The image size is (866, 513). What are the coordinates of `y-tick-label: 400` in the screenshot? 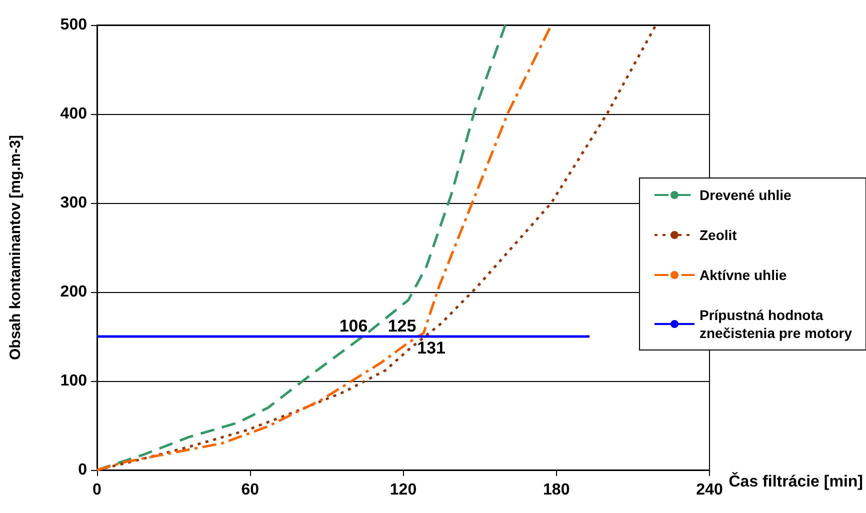 It's located at (74, 114).